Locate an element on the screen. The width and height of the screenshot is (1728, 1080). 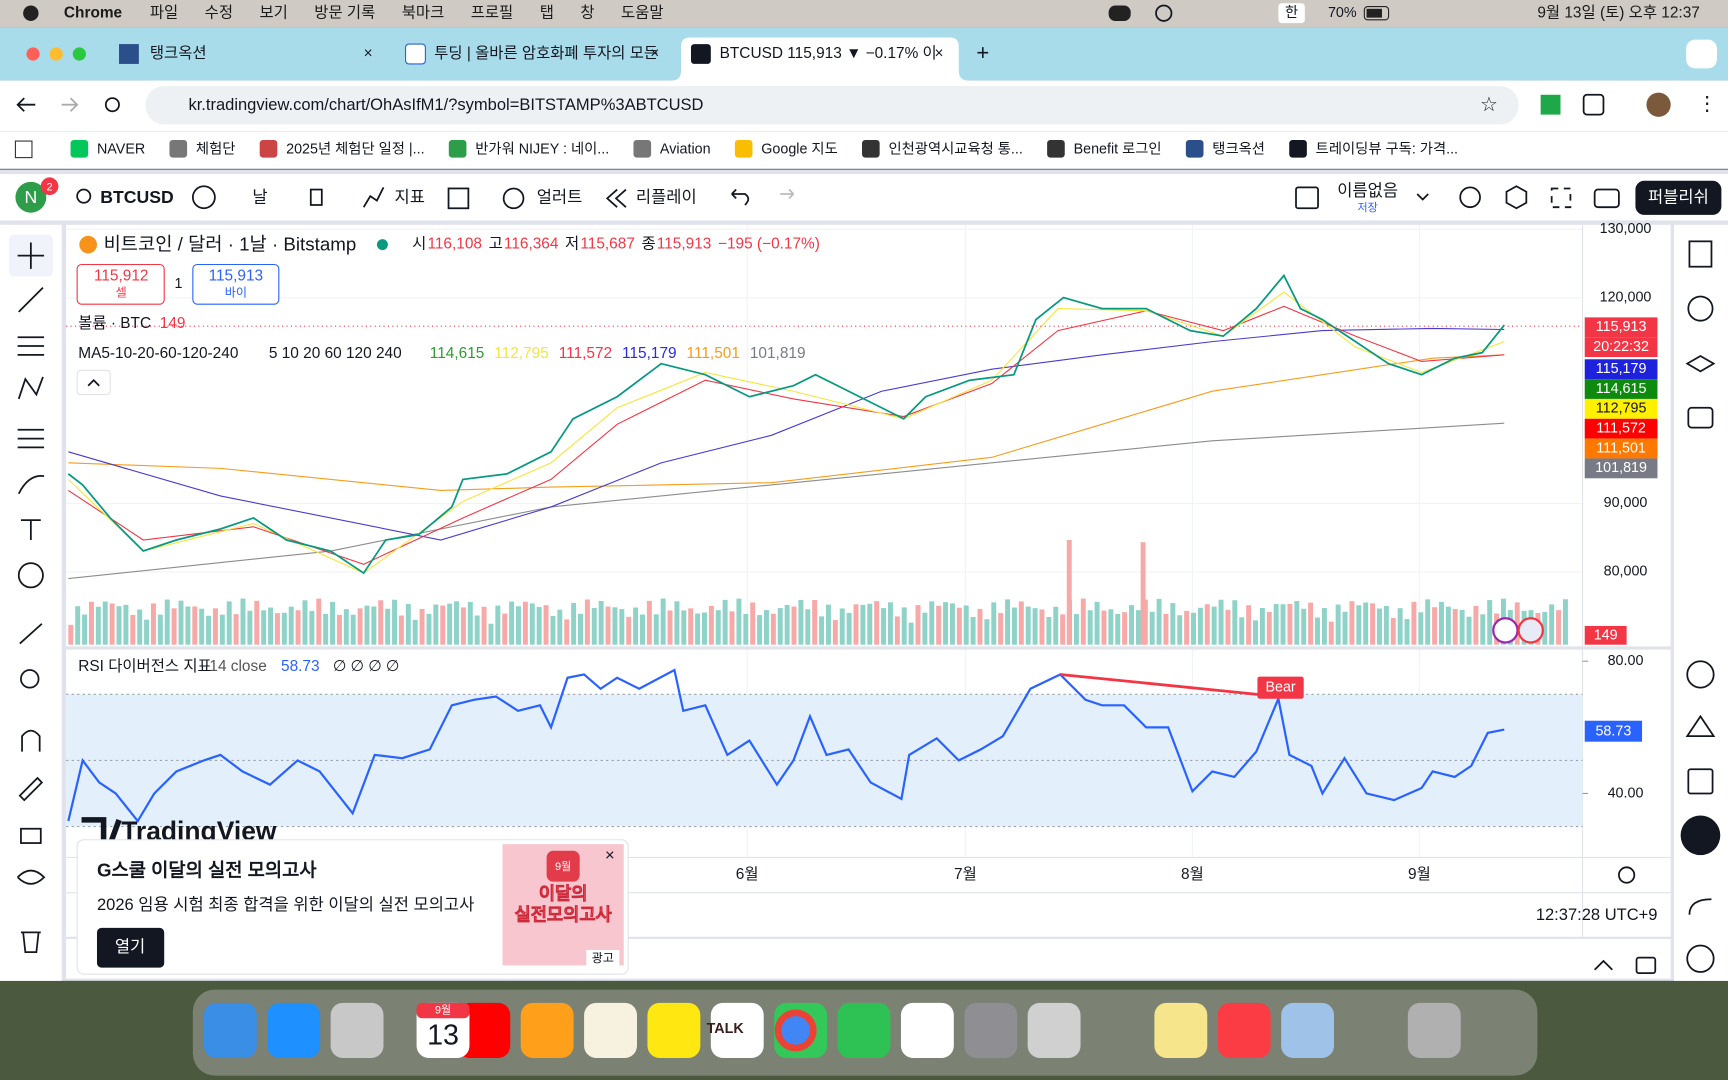
magnet-tool is located at coordinates (31, 740).